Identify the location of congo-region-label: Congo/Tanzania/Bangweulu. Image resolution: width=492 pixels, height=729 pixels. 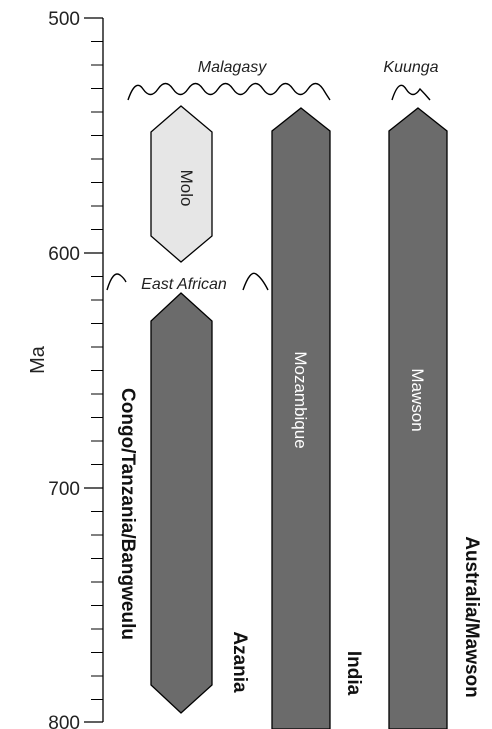
(127, 514).